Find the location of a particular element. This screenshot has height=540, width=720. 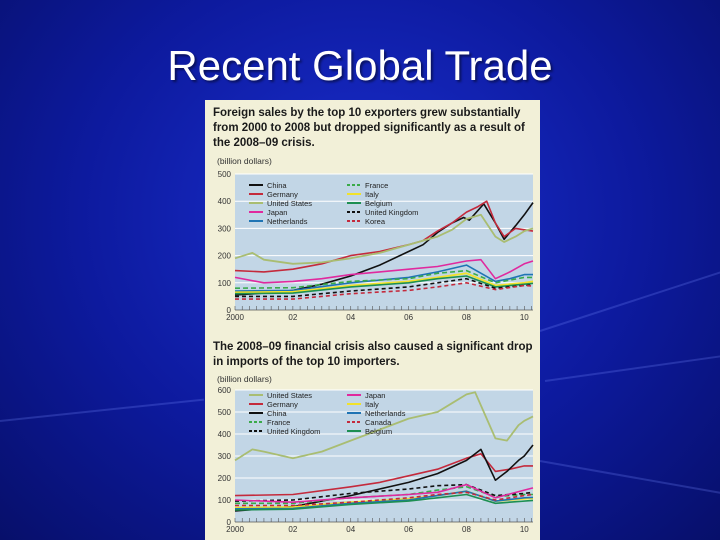

chart-2-legend-label: Italy is located at coordinates (372, 404).